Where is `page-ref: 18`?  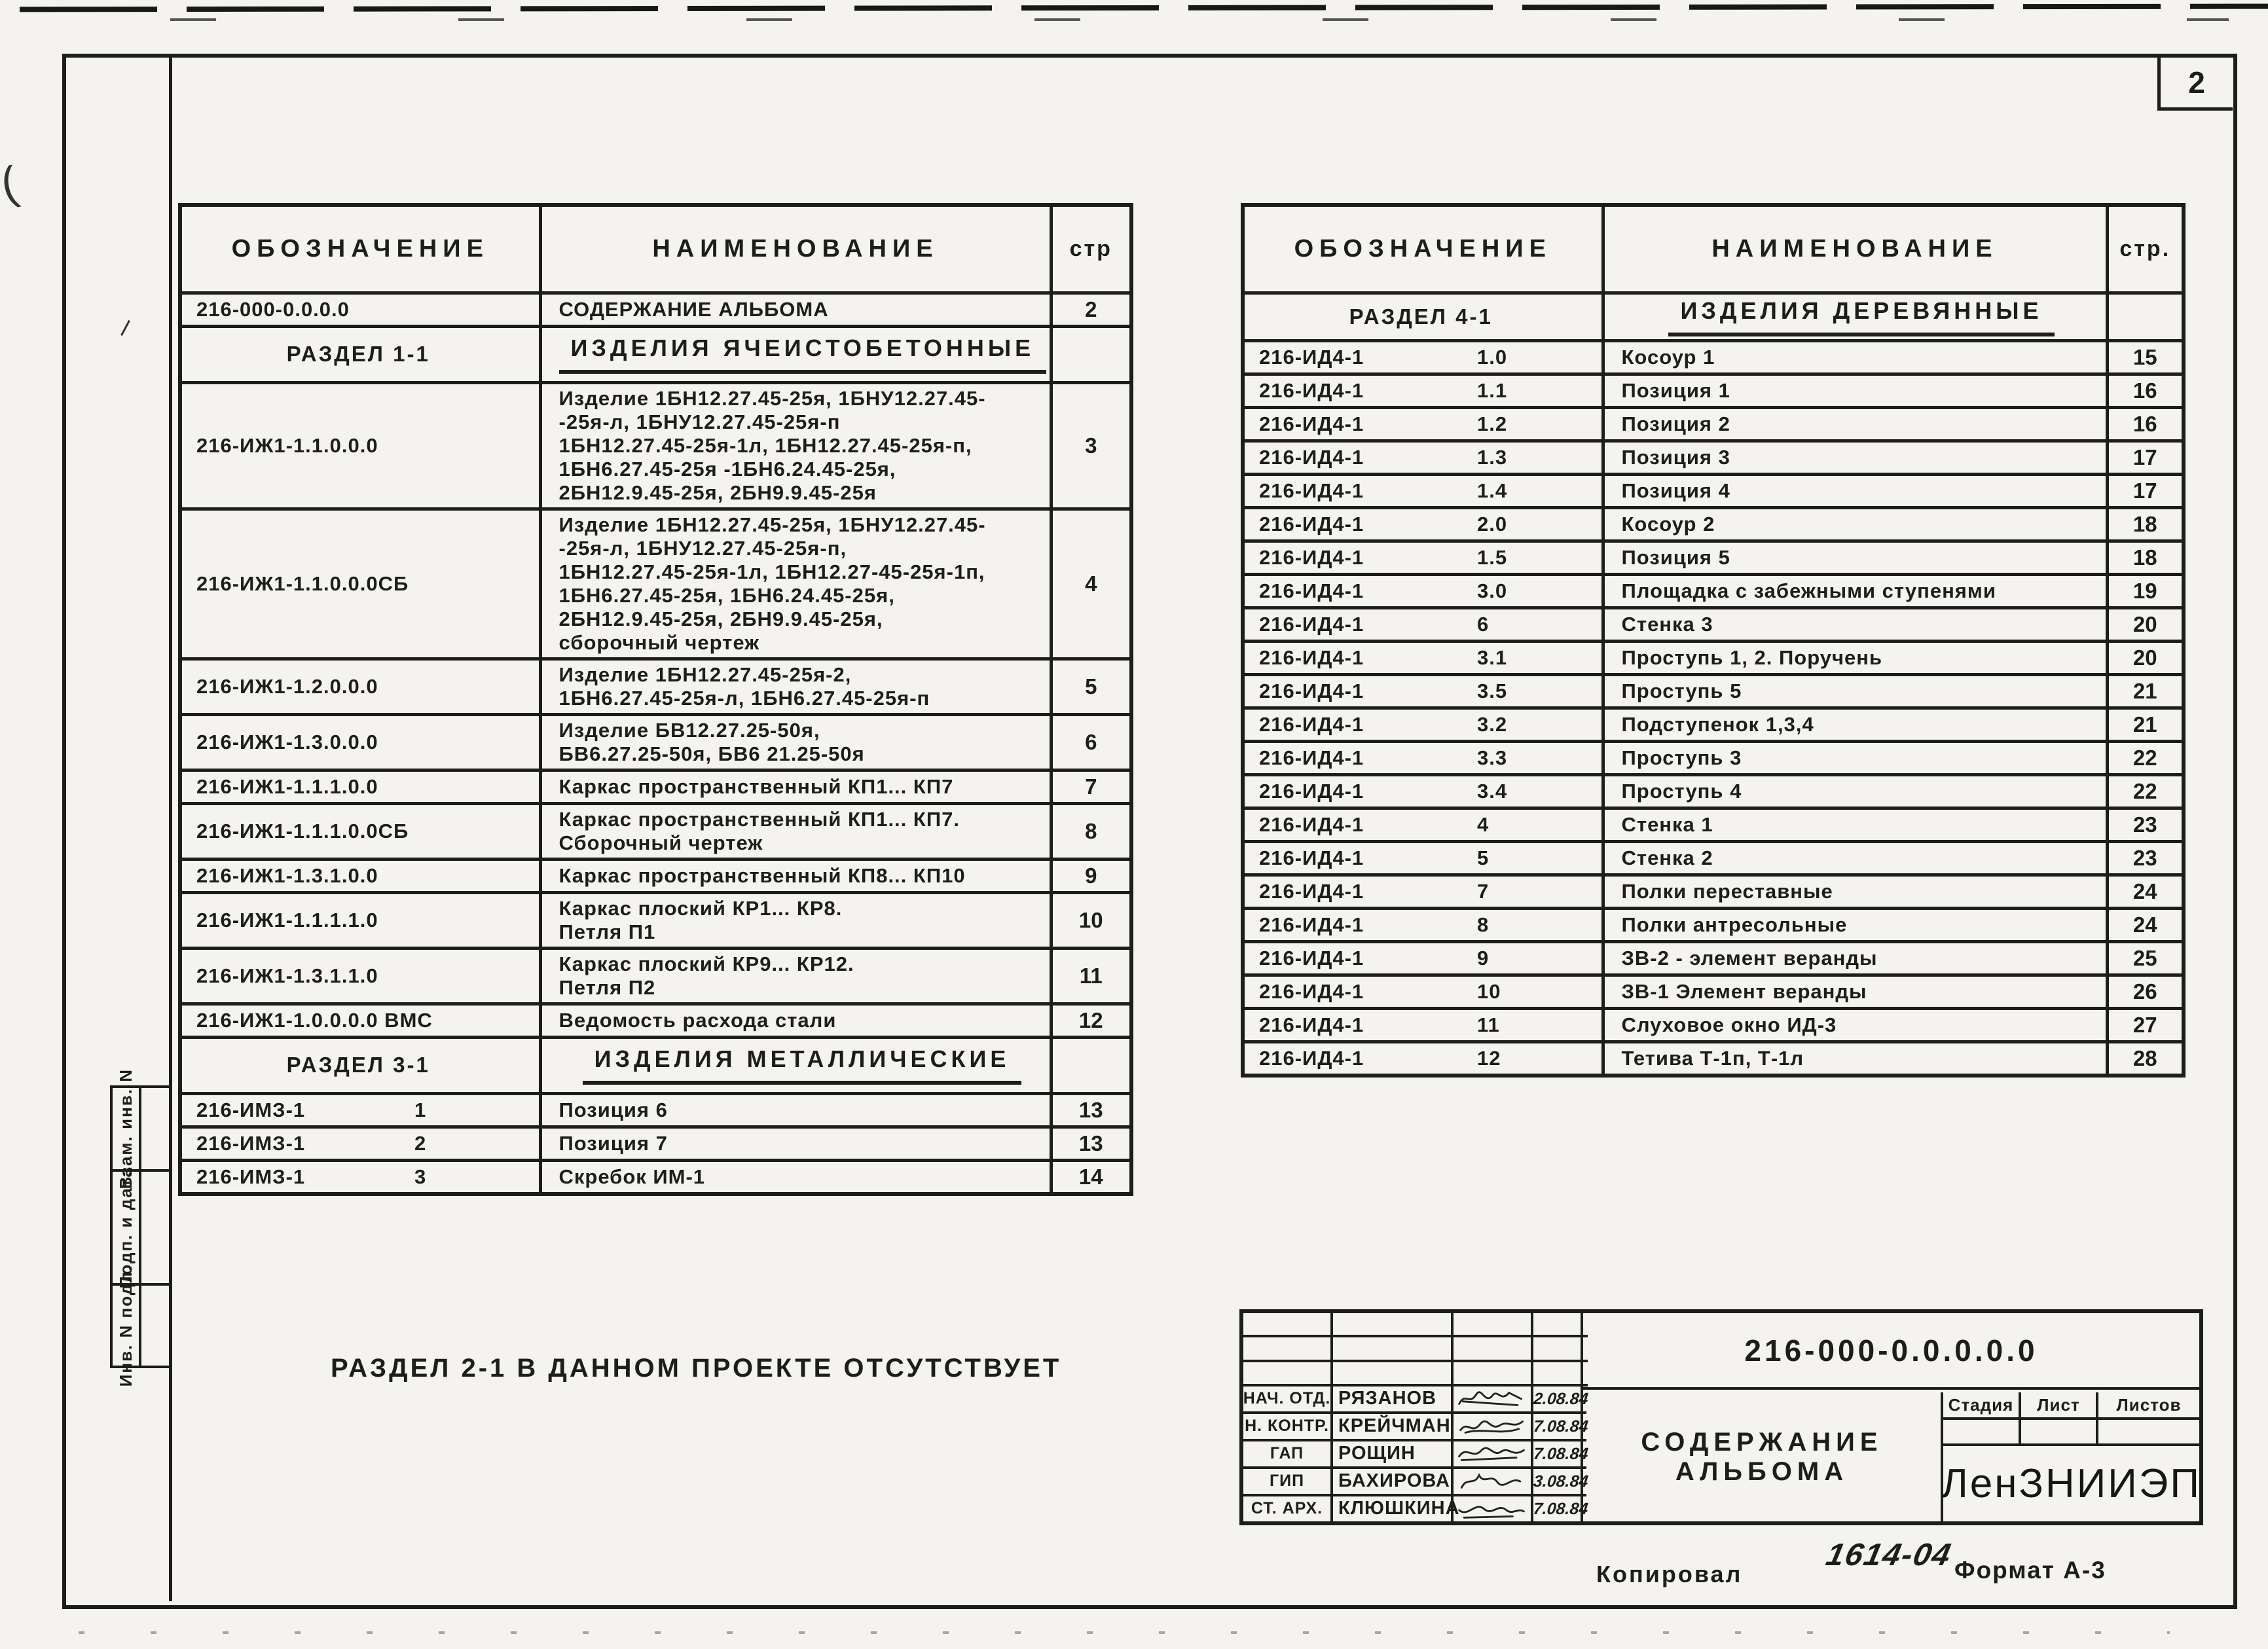 page-ref: 18 is located at coordinates (2145, 523).